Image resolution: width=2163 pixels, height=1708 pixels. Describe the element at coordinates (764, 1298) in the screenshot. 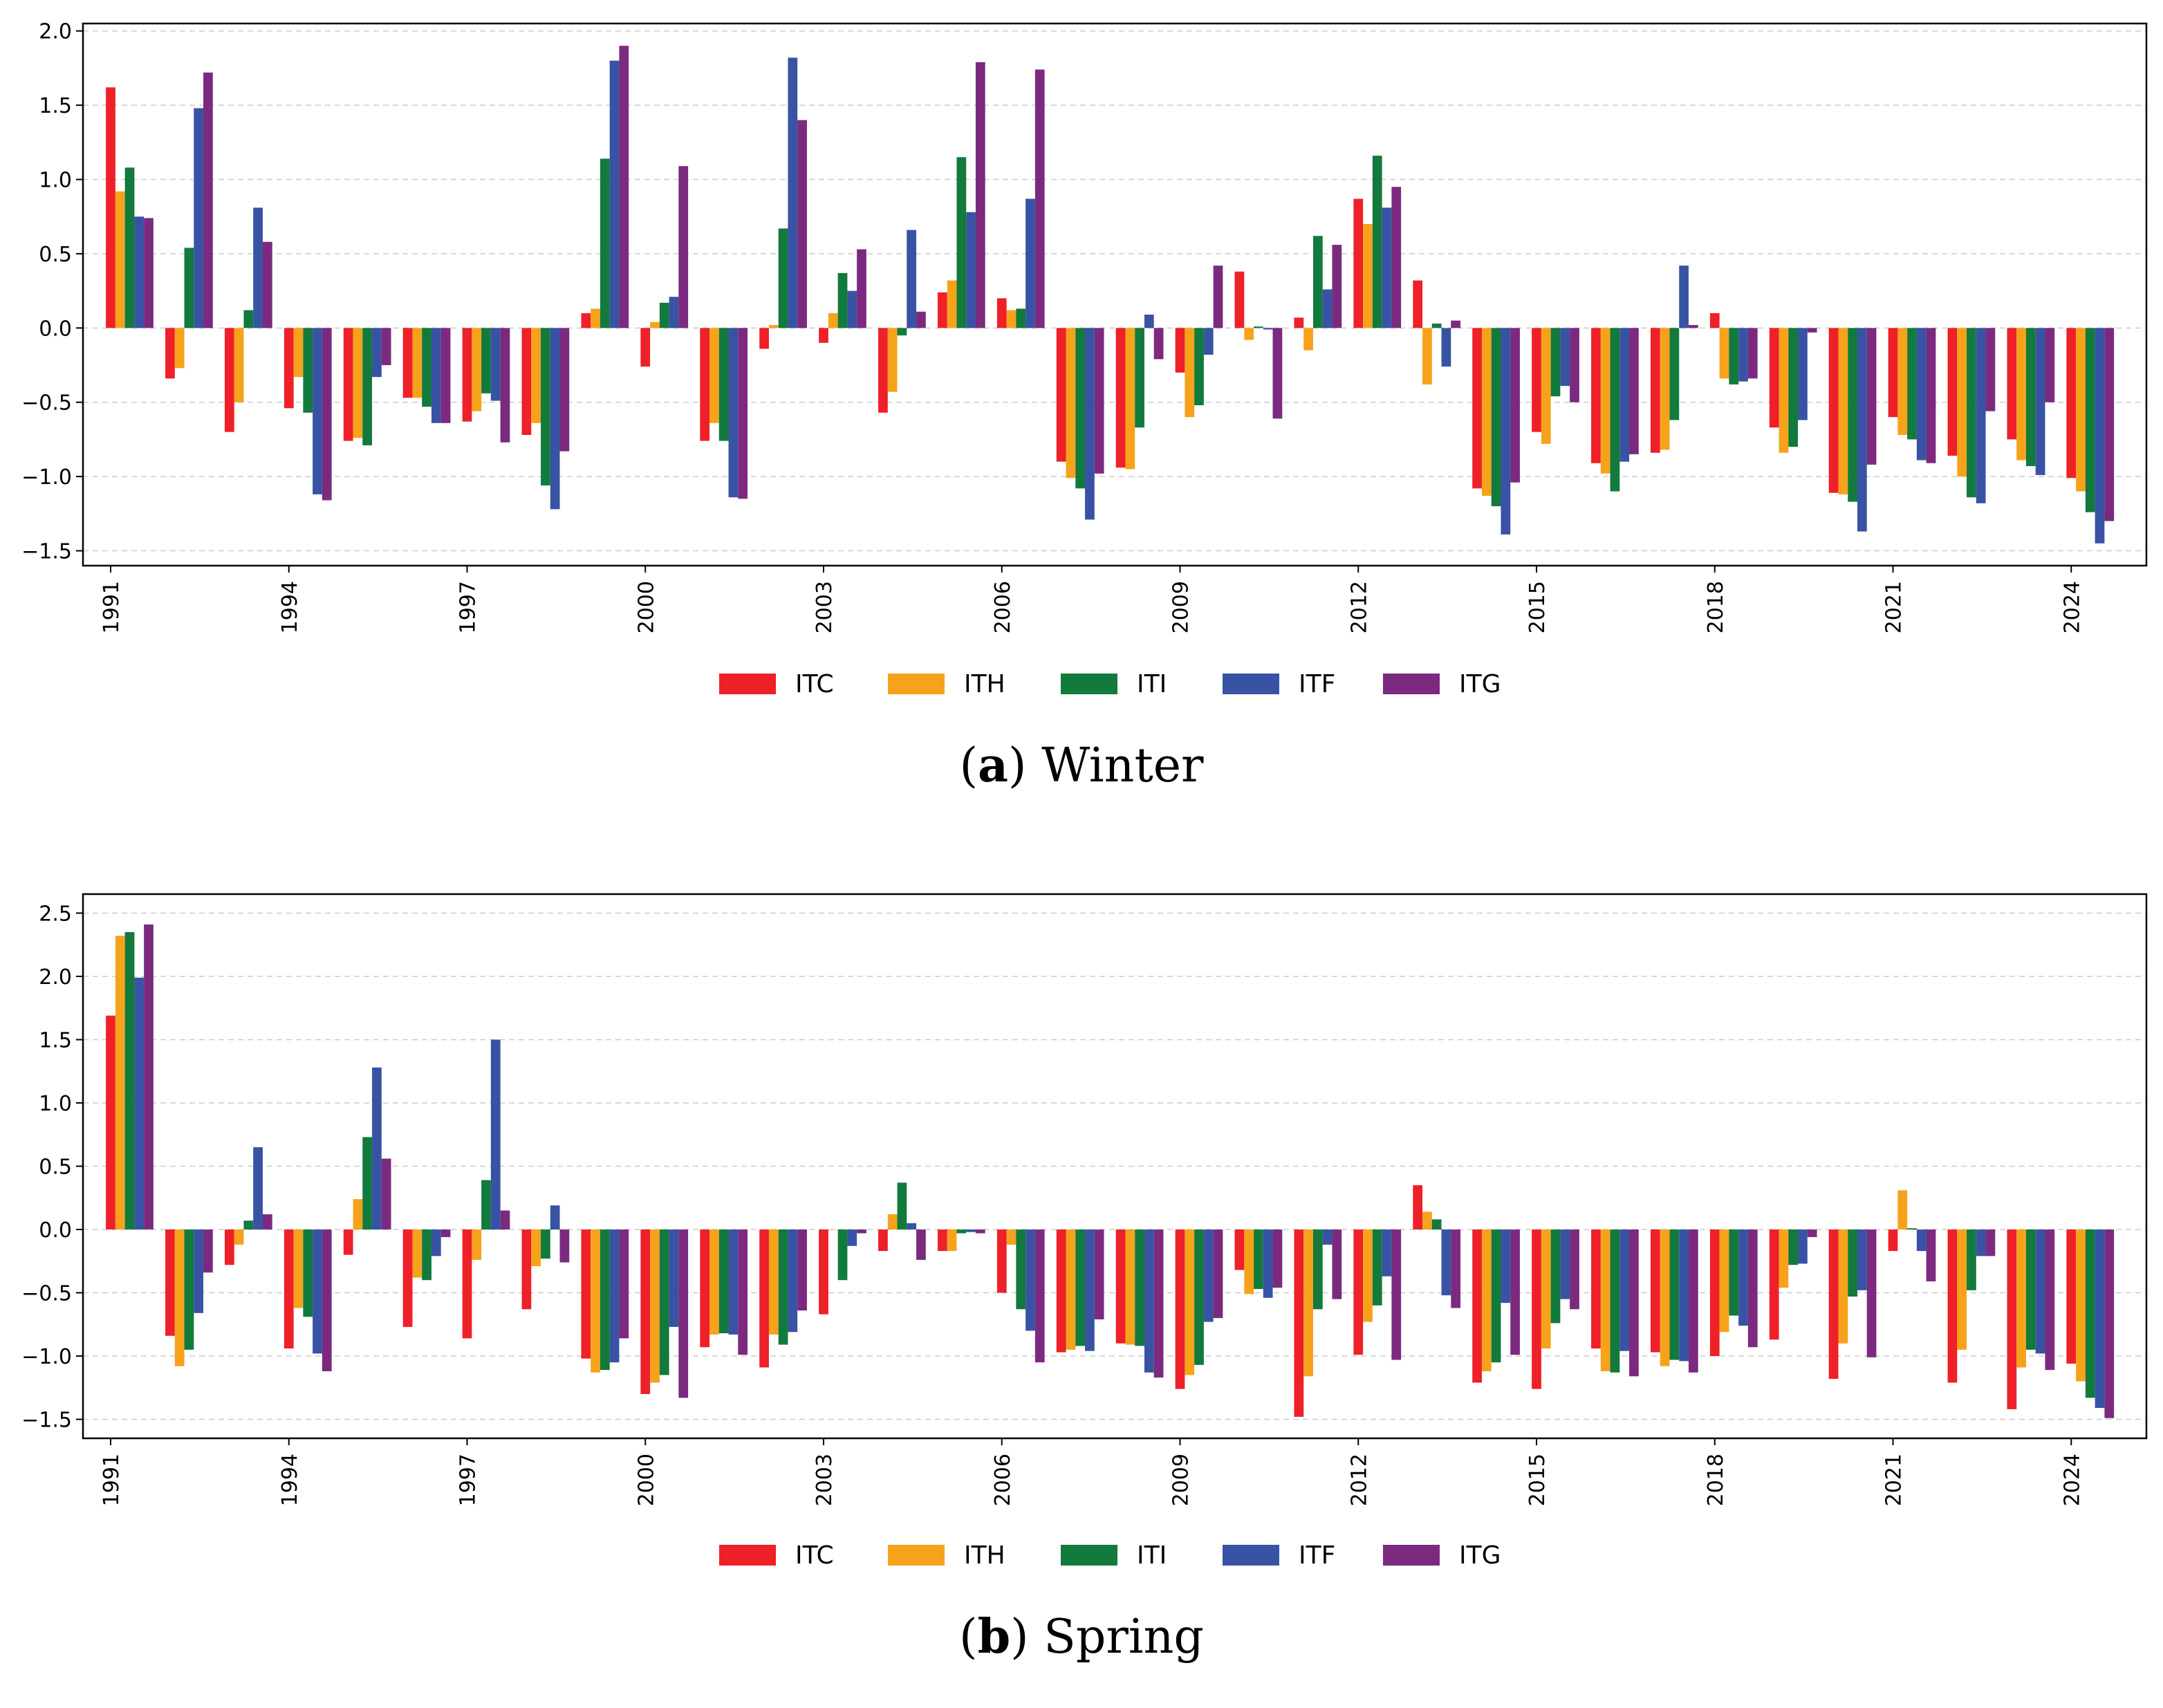

I see `bar-itc-2002` at that location.